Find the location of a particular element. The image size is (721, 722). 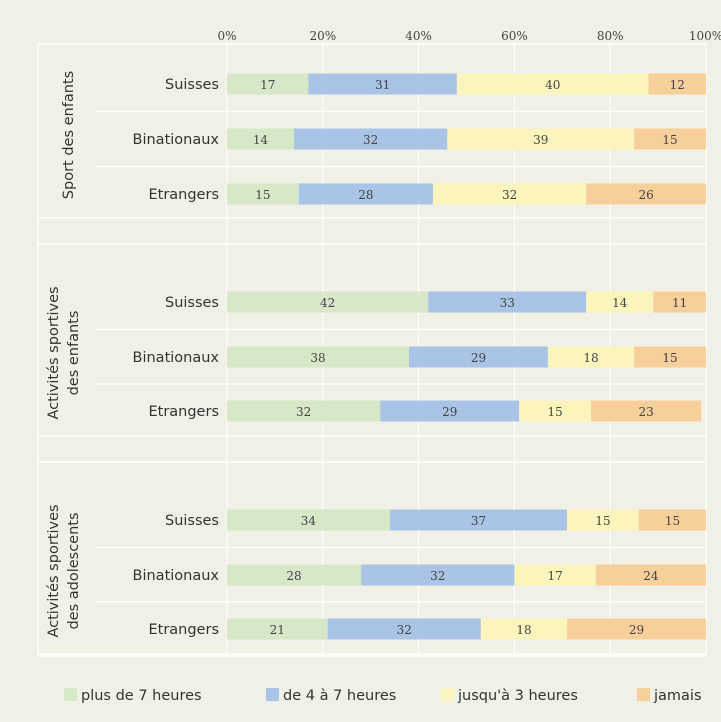

x-tick-label: 60% is located at coordinates (514, 36).